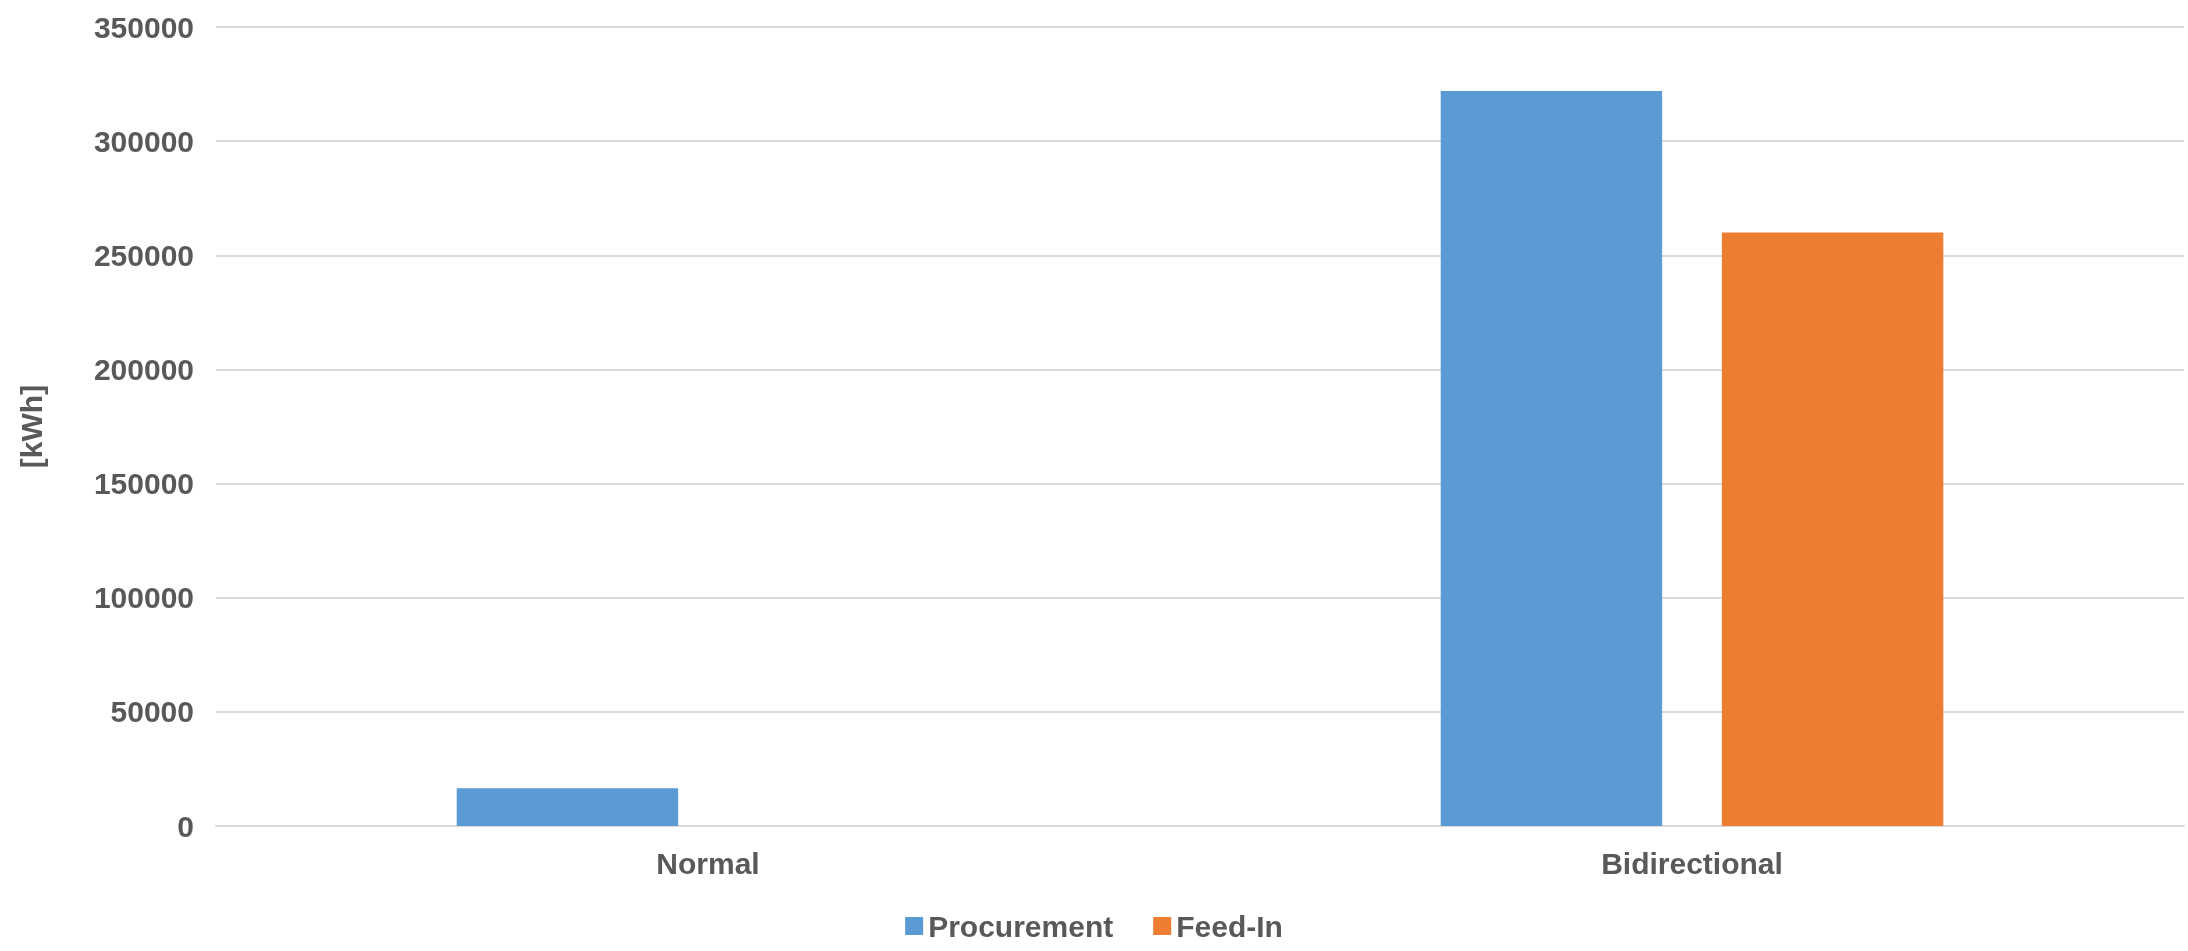 This screenshot has width=2188, height=951. What do you see at coordinates (1692, 863) in the screenshot?
I see `x-tick-label: Bidirectional` at bounding box center [1692, 863].